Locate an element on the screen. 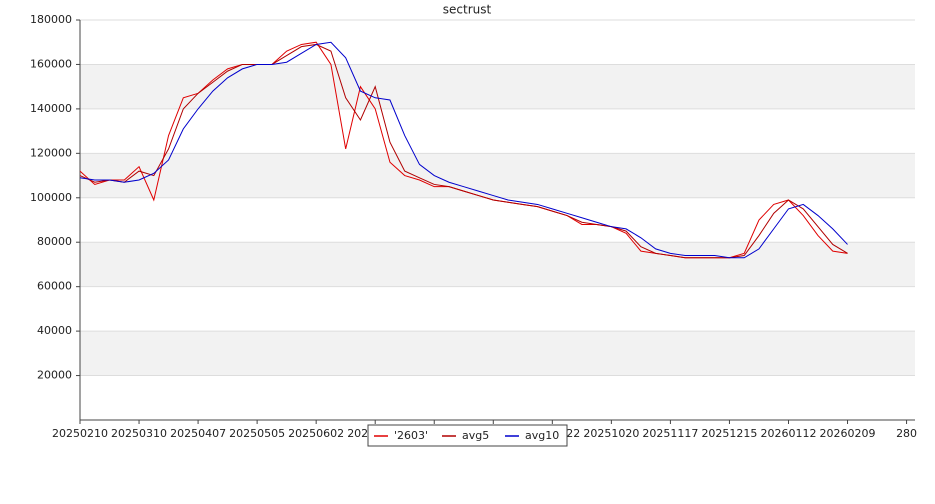  legend: '2603' avg5 avg10 is located at coordinates (467, 435).